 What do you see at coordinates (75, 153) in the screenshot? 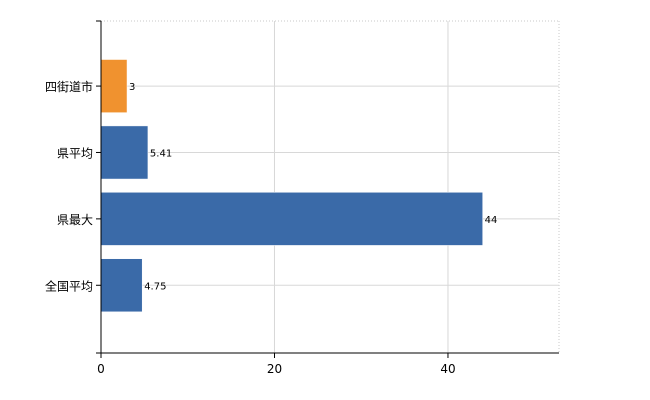
I see `y-tick-label: 県平均` at bounding box center [75, 153].